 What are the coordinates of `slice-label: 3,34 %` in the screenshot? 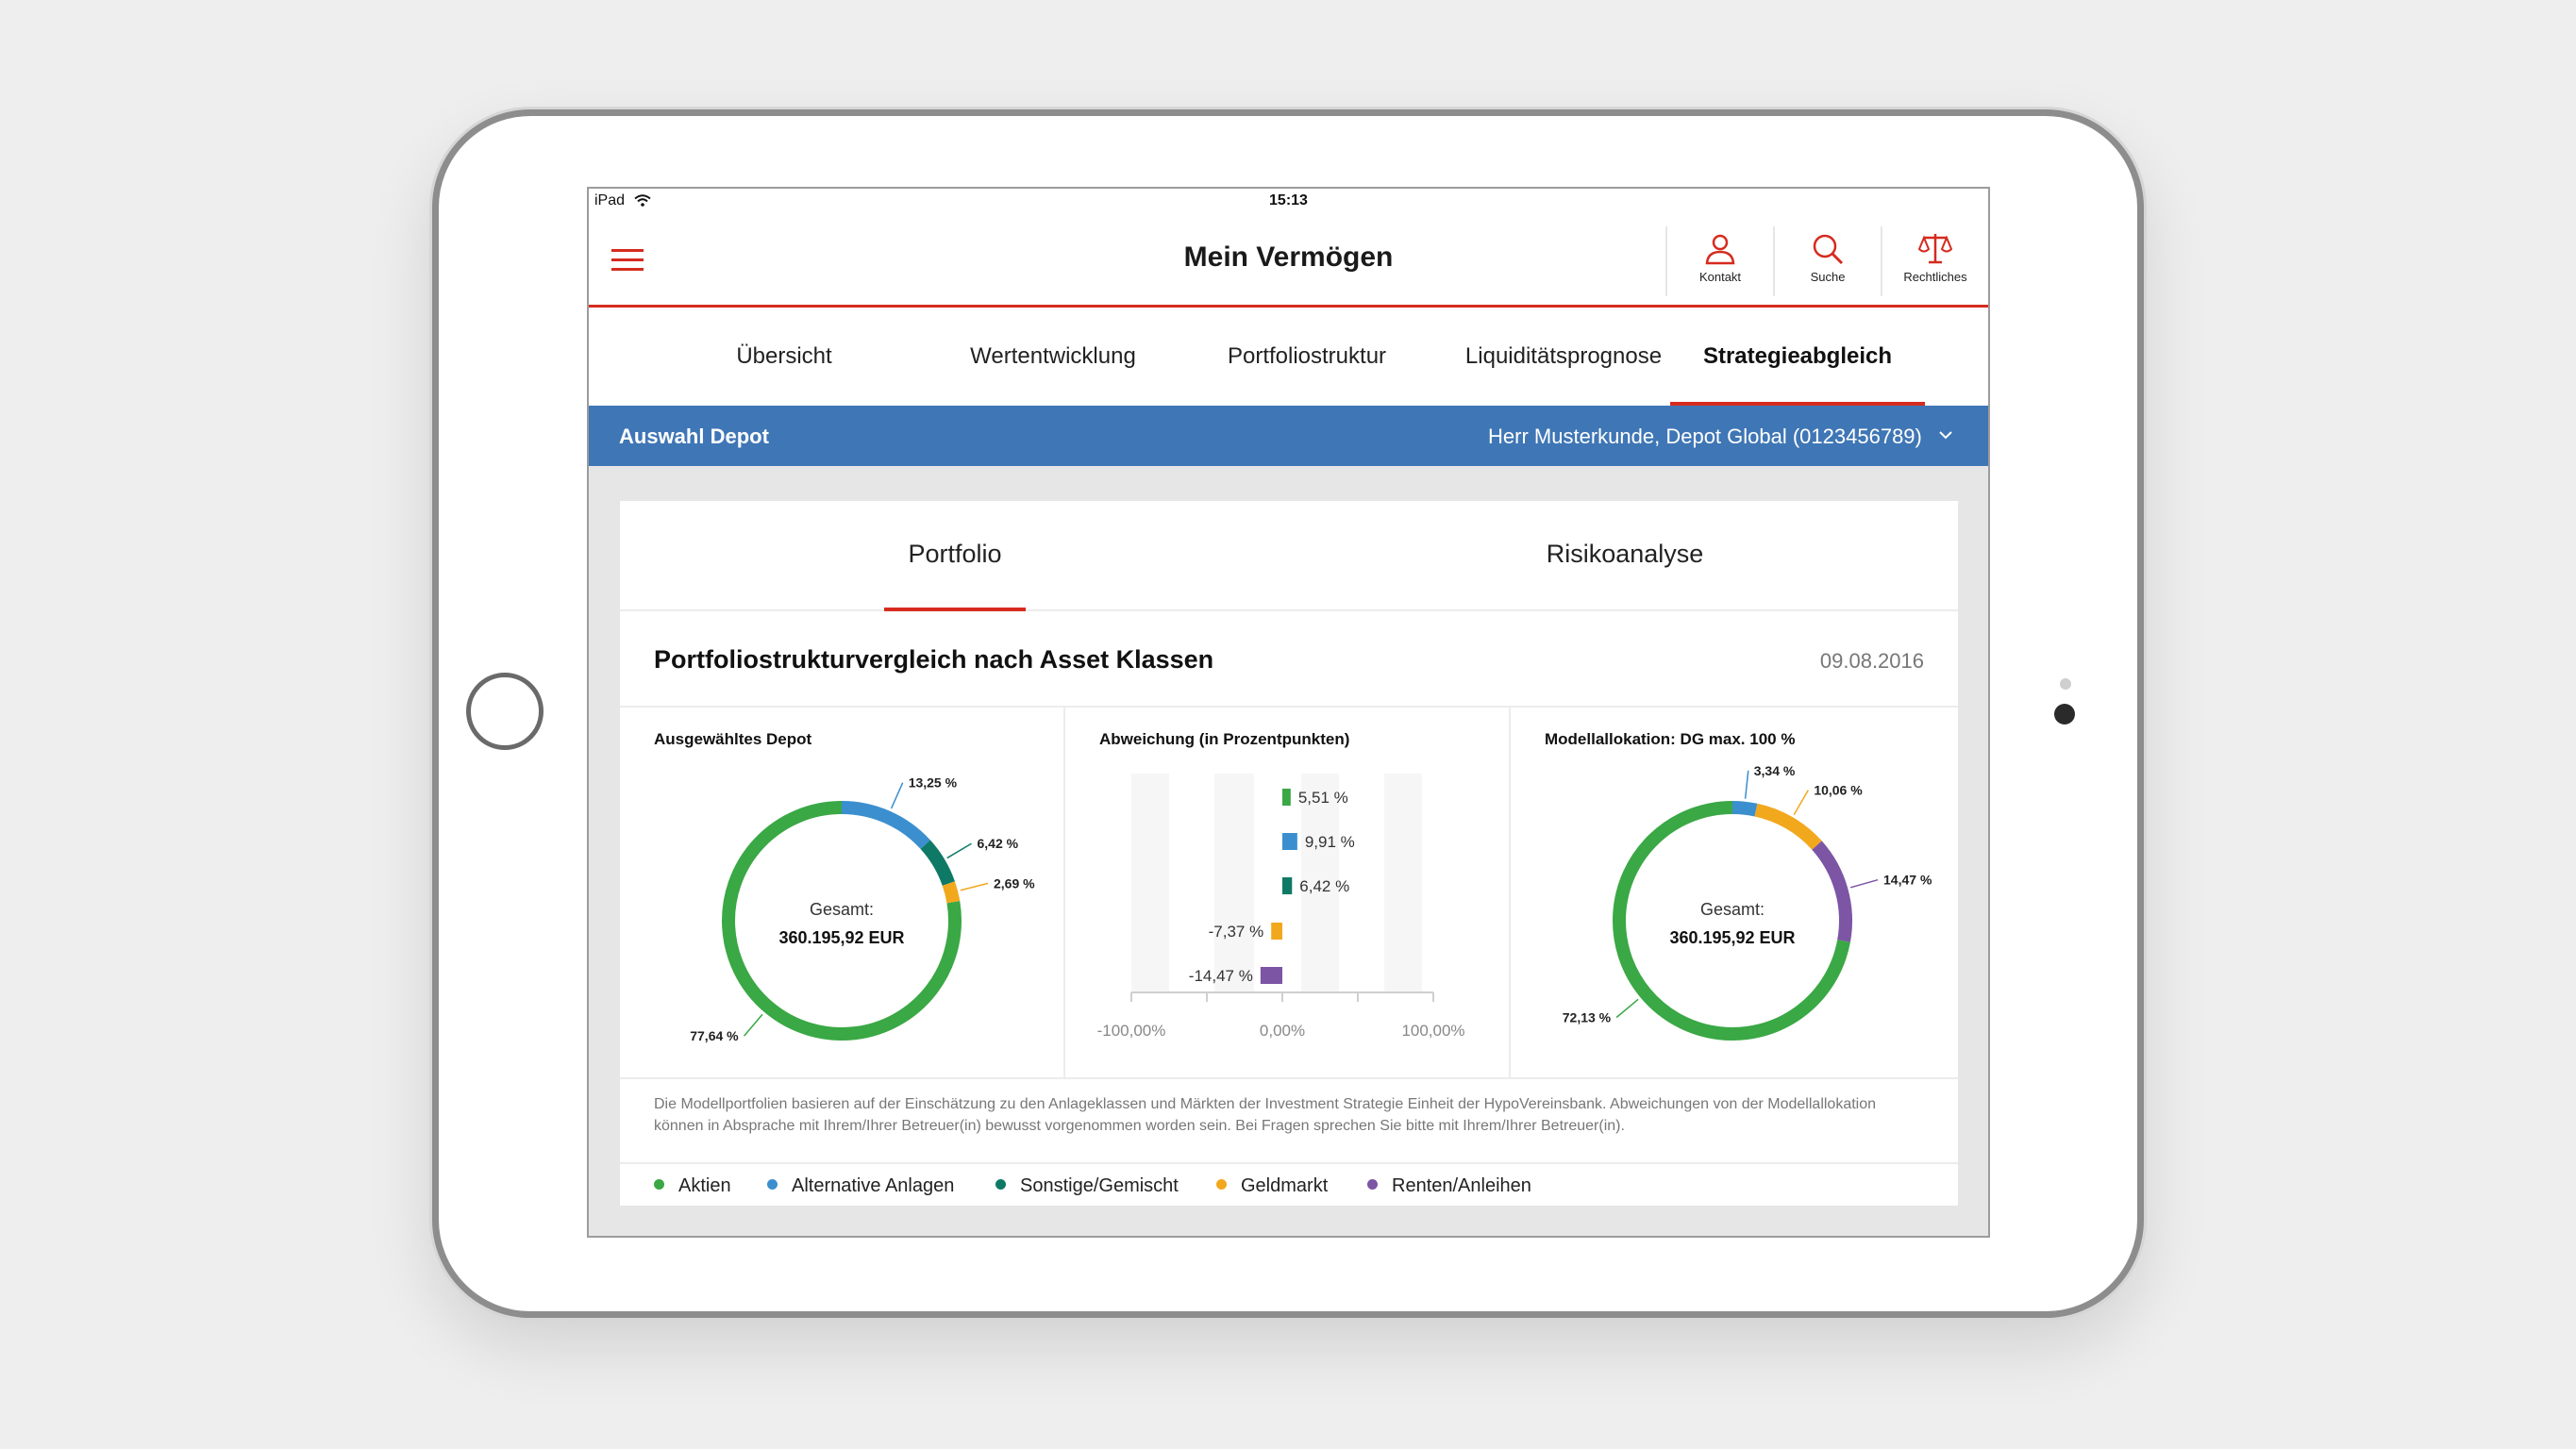 It's located at (1775, 770).